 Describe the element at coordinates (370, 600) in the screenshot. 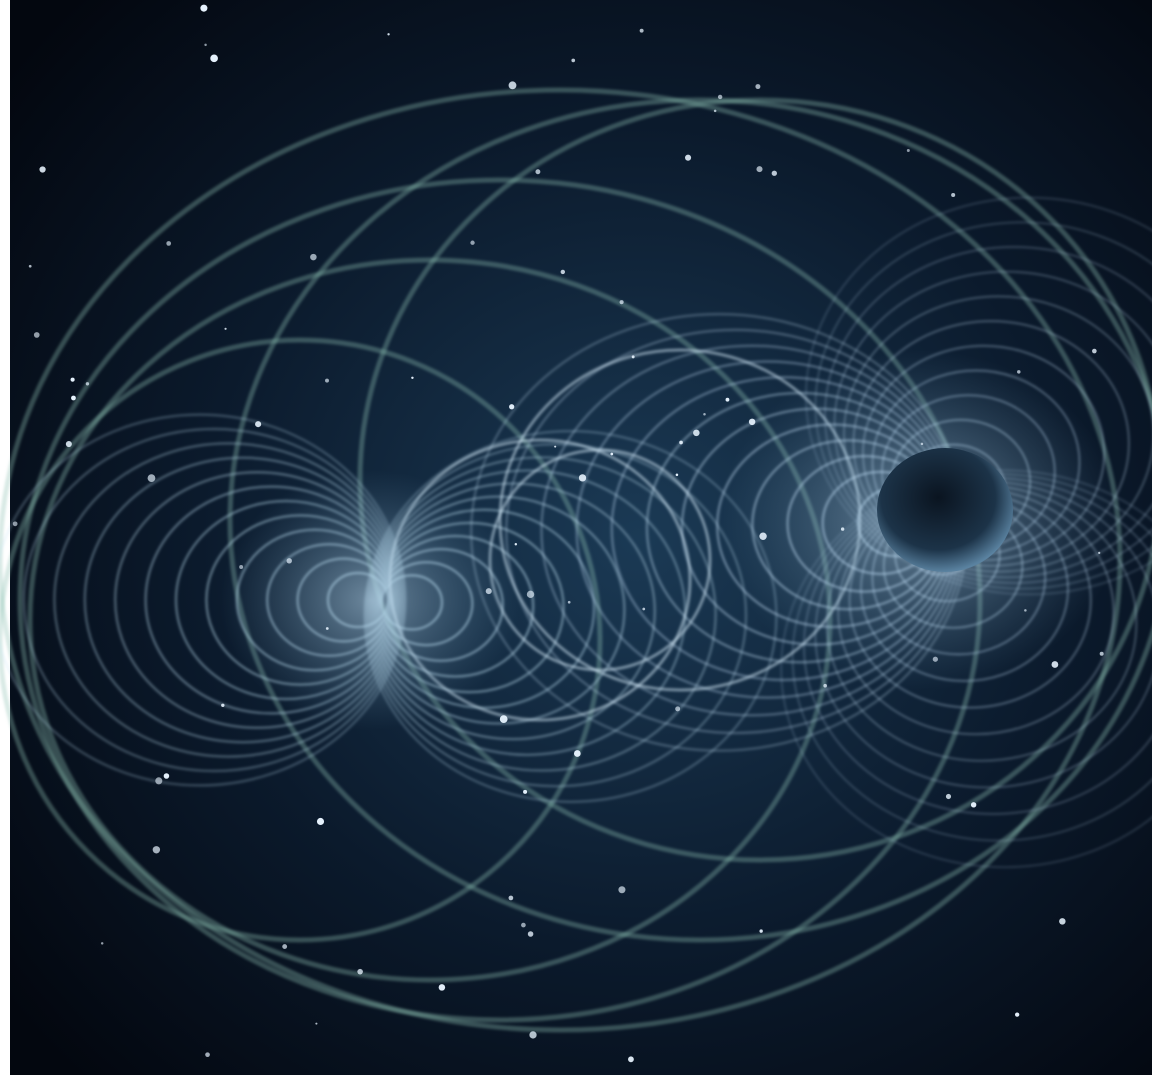

I see `glow-left` at that location.